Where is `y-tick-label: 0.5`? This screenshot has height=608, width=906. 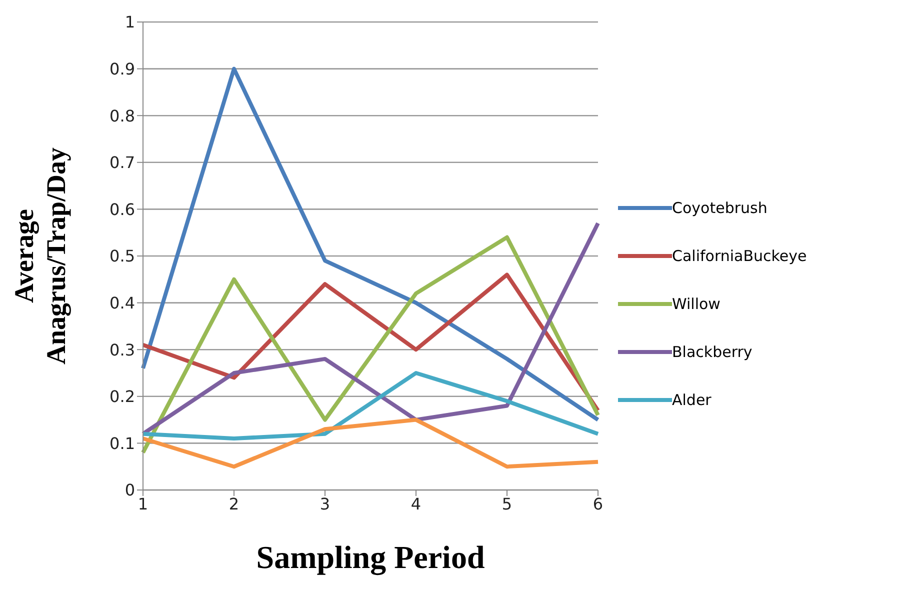 y-tick-label: 0.5 is located at coordinates (122, 256).